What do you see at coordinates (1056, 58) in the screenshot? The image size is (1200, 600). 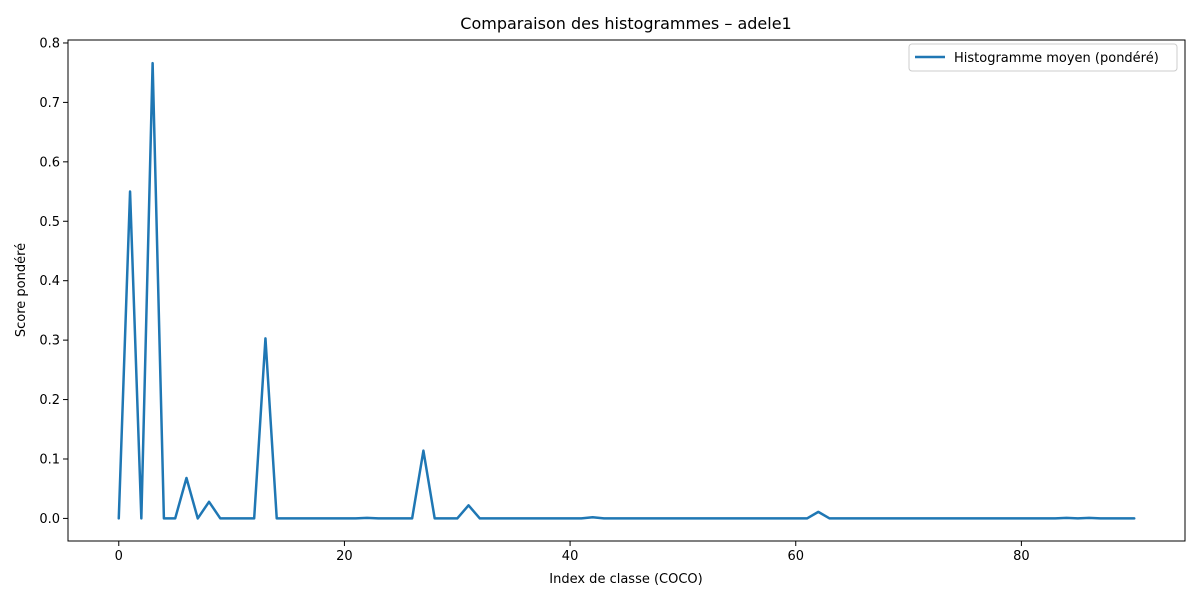 I see `legend-label: Histogramme moyen (pondéré)` at bounding box center [1056, 58].